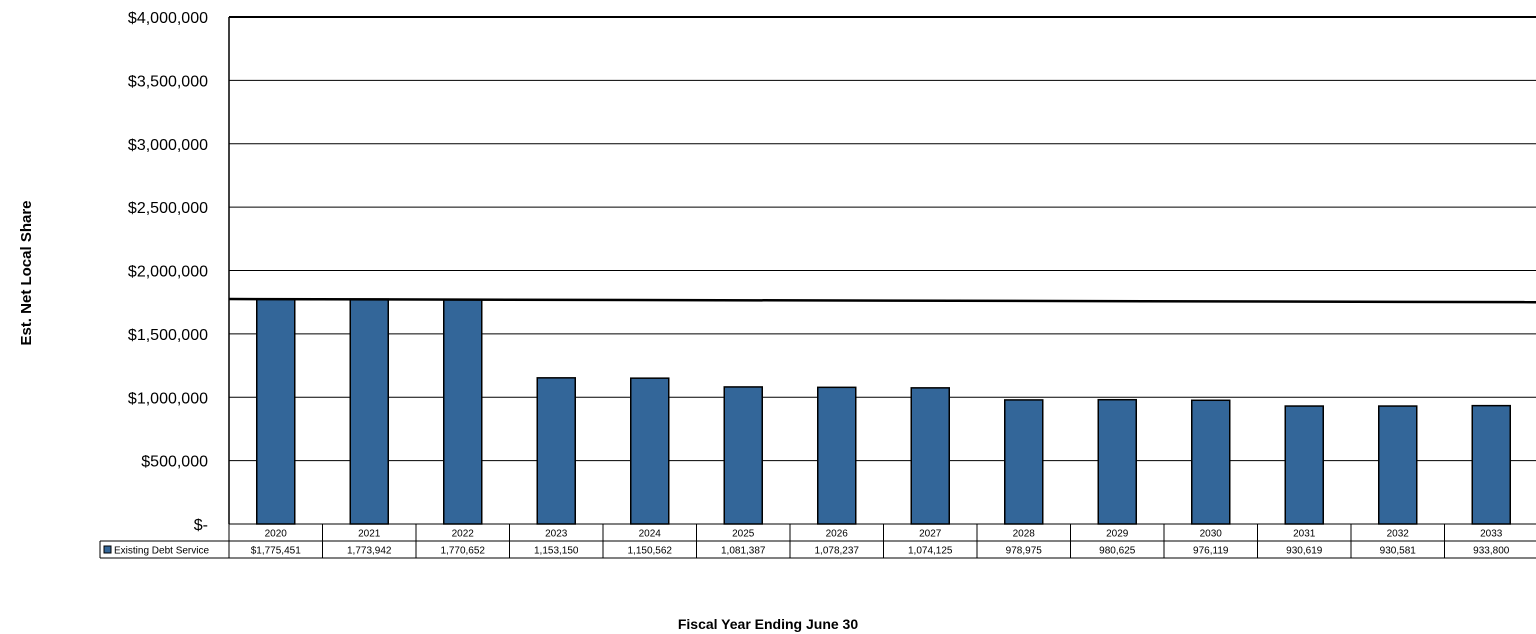  I want to click on x-tick-label: 2033, so click(1491, 534).